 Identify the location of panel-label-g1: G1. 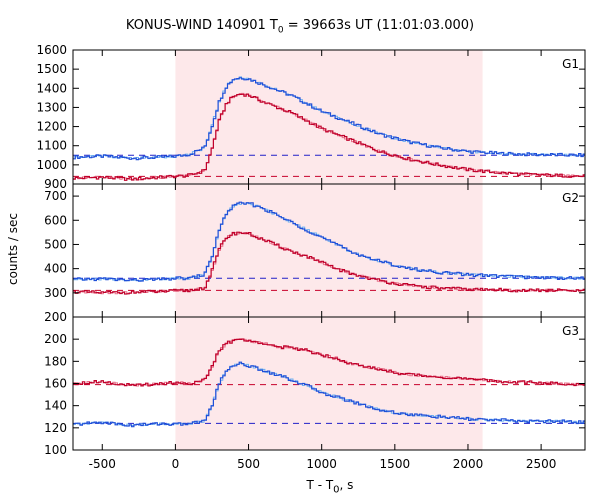
(570, 64).